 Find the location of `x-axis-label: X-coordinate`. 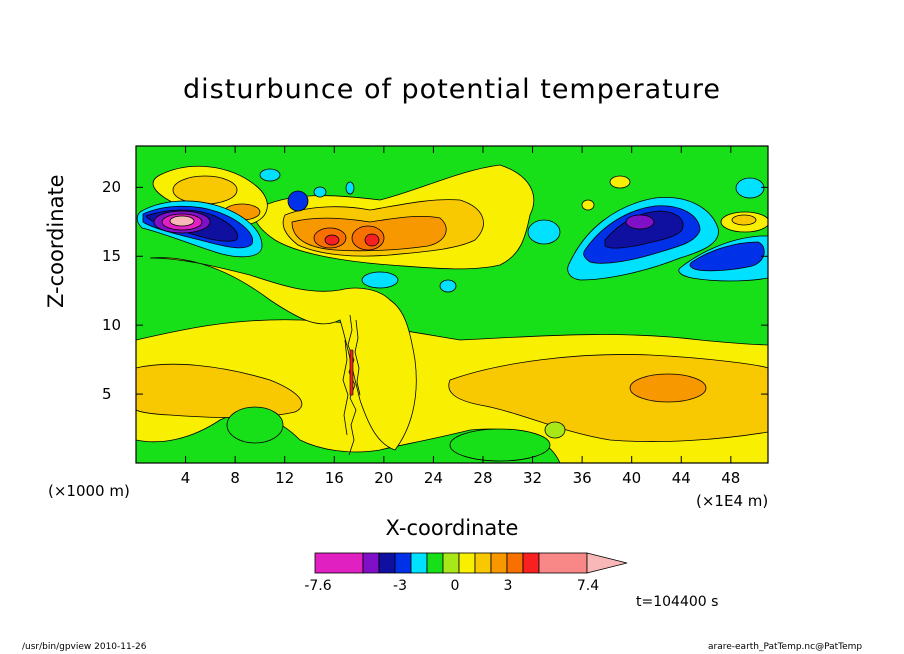

x-axis-label: X-coordinate is located at coordinates (452, 528).